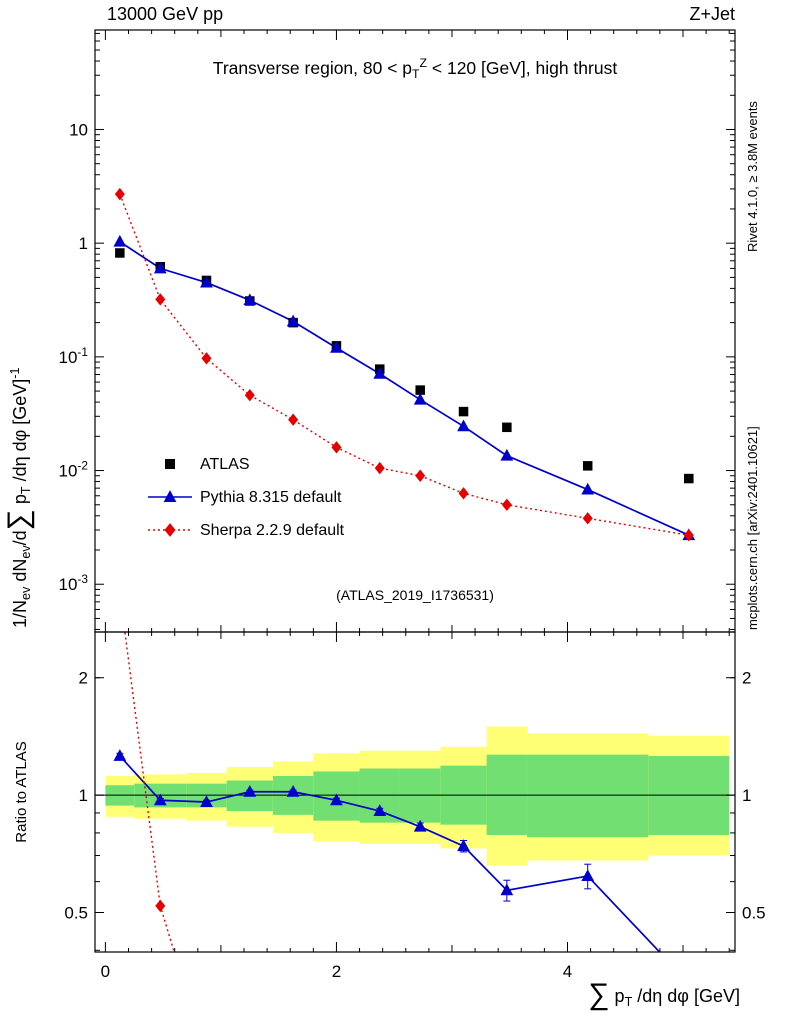 Image resolution: width=786 pixels, height=1029 pixels. Describe the element at coordinates (78, 129) in the screenshot. I see `y-axis-tick-label: 10` at that location.